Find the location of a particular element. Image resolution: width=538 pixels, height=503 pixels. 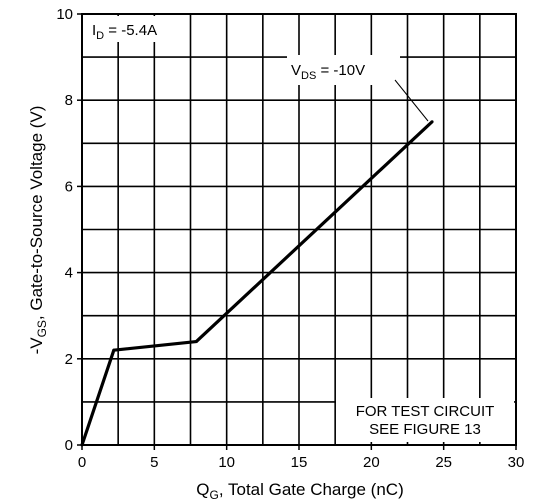

y-tick-label: 2 is located at coordinates (69, 359).